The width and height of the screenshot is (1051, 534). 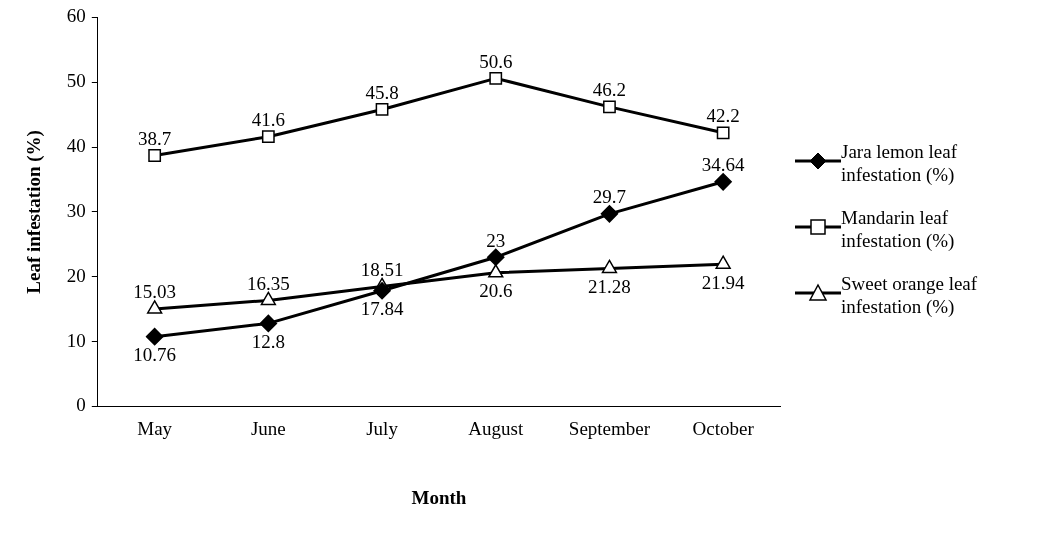 What do you see at coordinates (900, 163) in the screenshot?
I see `legend-label: Jara lemon leaf infestation (%)` at bounding box center [900, 163].